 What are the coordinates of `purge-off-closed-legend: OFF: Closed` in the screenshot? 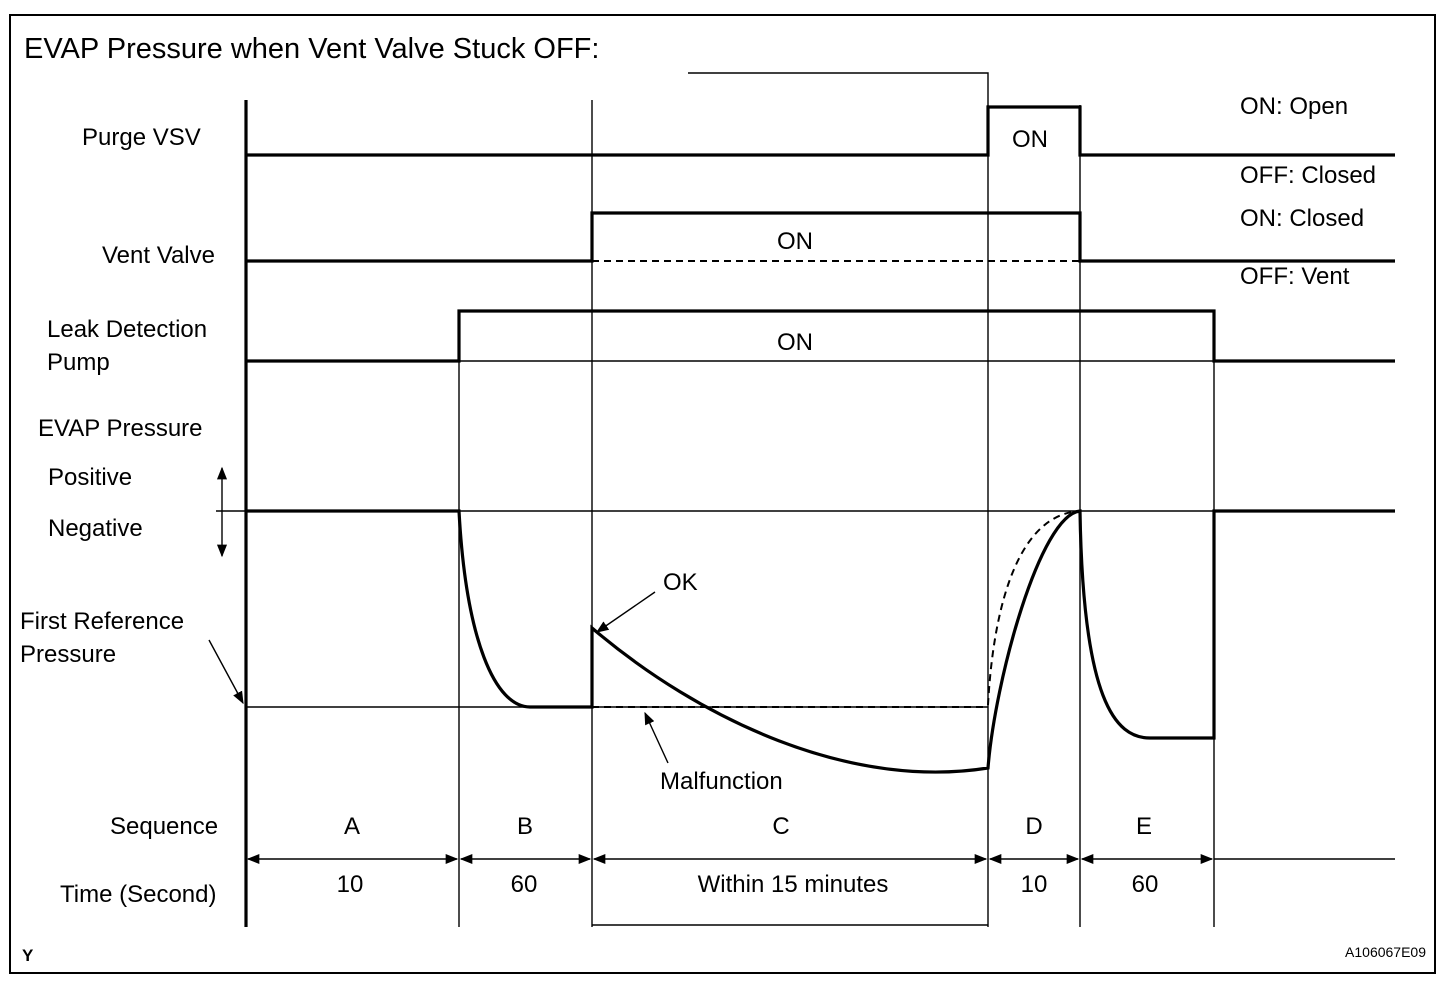 It's located at (1308, 175).